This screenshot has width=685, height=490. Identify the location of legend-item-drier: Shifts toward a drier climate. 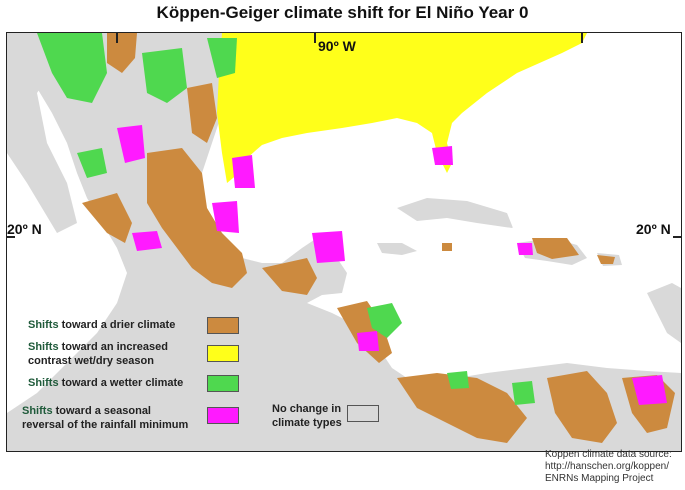
(101, 325).